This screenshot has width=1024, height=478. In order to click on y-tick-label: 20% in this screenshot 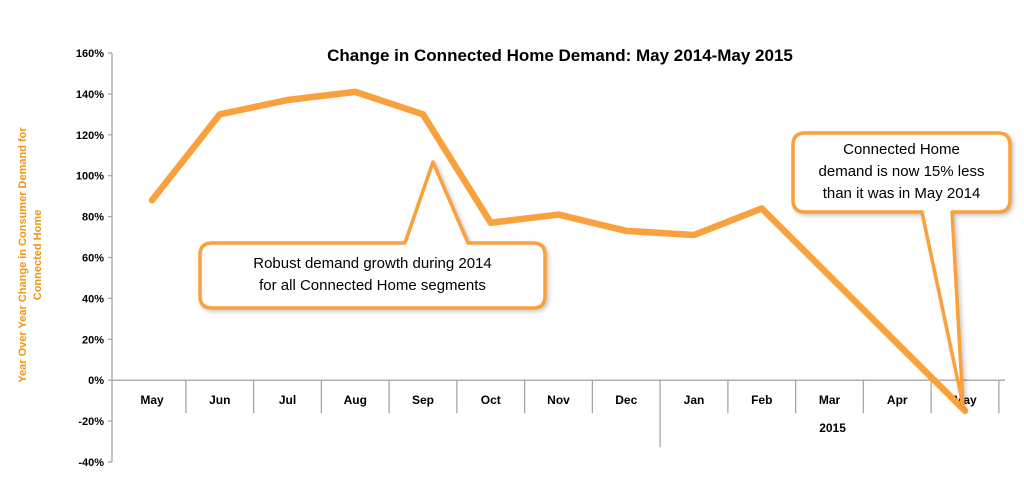, I will do `click(93, 340)`.